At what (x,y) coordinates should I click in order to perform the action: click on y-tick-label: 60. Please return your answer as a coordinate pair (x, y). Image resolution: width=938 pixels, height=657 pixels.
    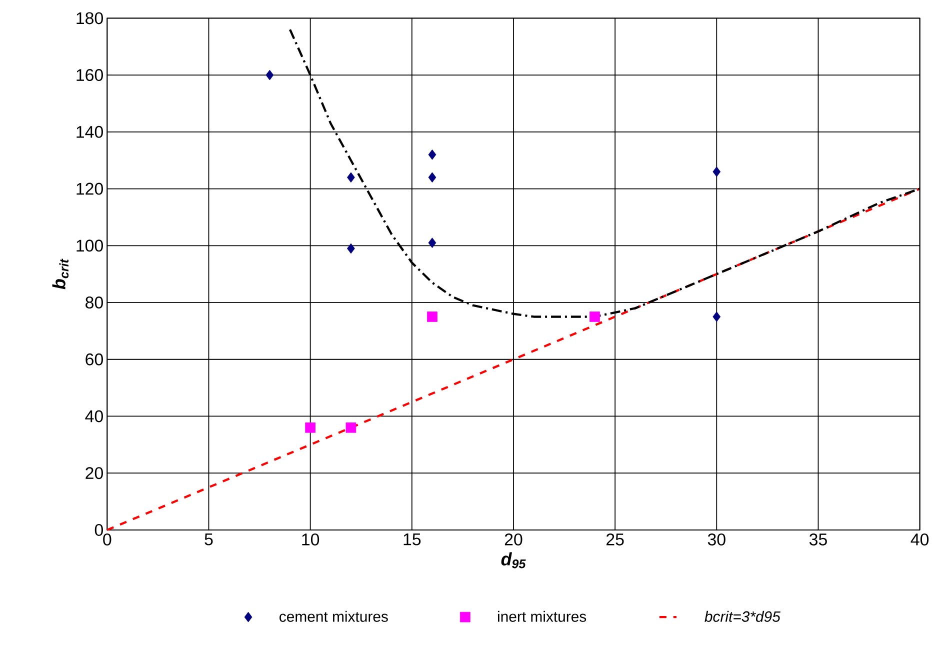
    Looking at the image, I should click on (94, 359).